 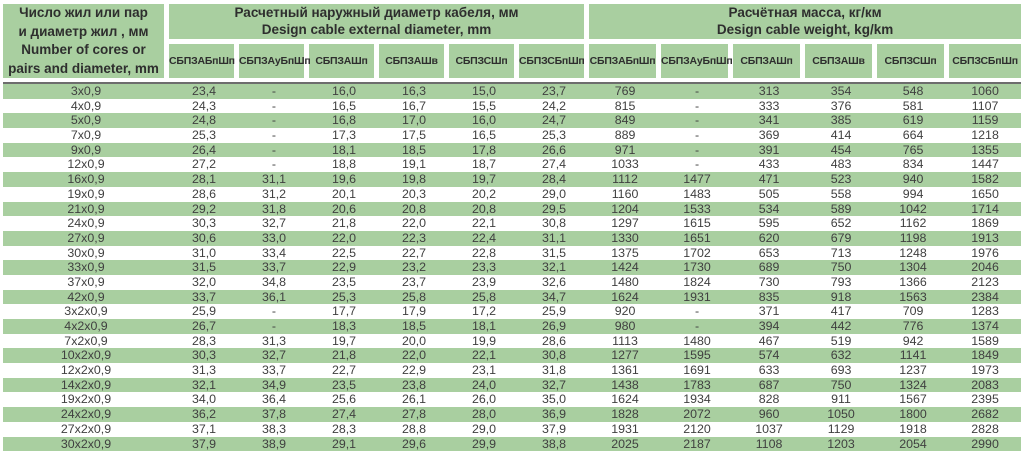 I want to click on diameter-cell: 24,8, so click(x=204, y=121).